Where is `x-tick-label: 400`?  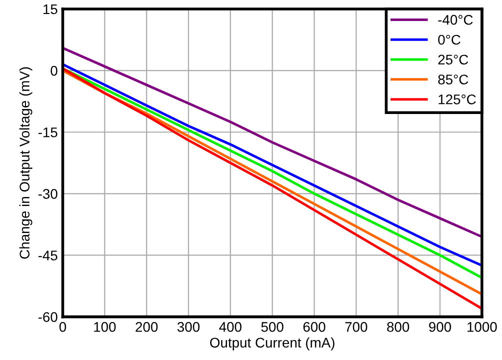
x-tick-label: 400 is located at coordinates (230, 327).